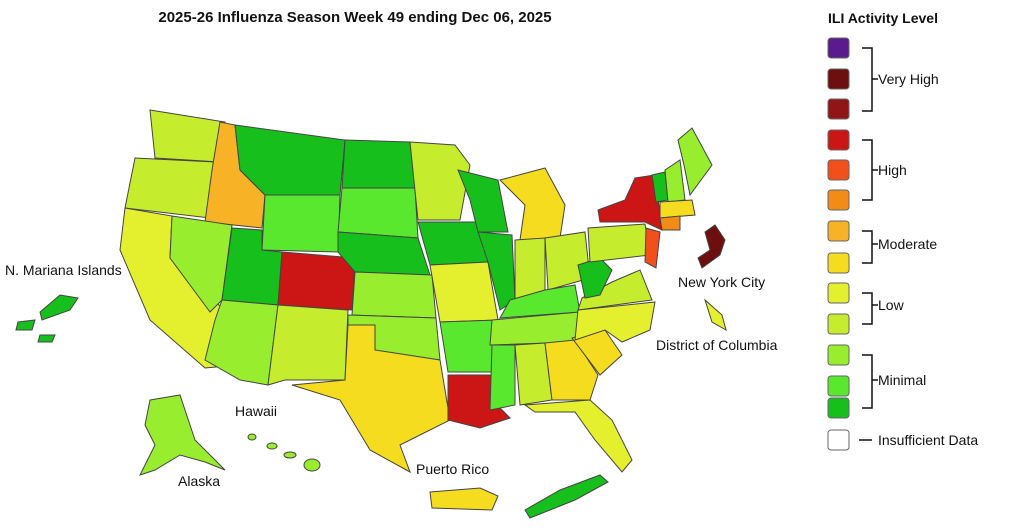 This screenshot has width=1024, height=531. I want to click on legend-label: Insufficient Data, so click(928, 440).